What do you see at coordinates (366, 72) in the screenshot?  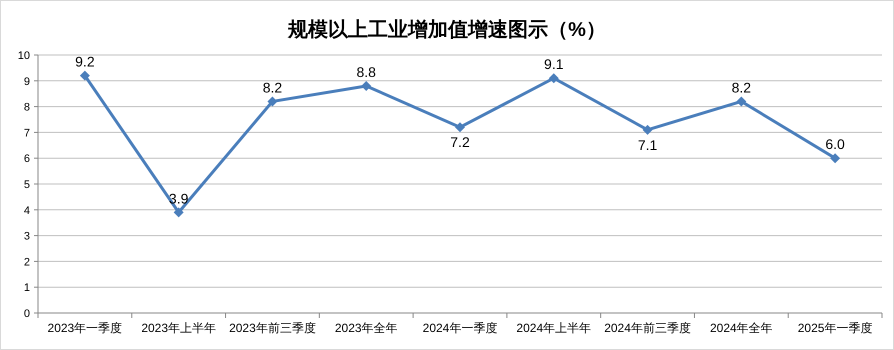 I see `data-label: 8.8` at bounding box center [366, 72].